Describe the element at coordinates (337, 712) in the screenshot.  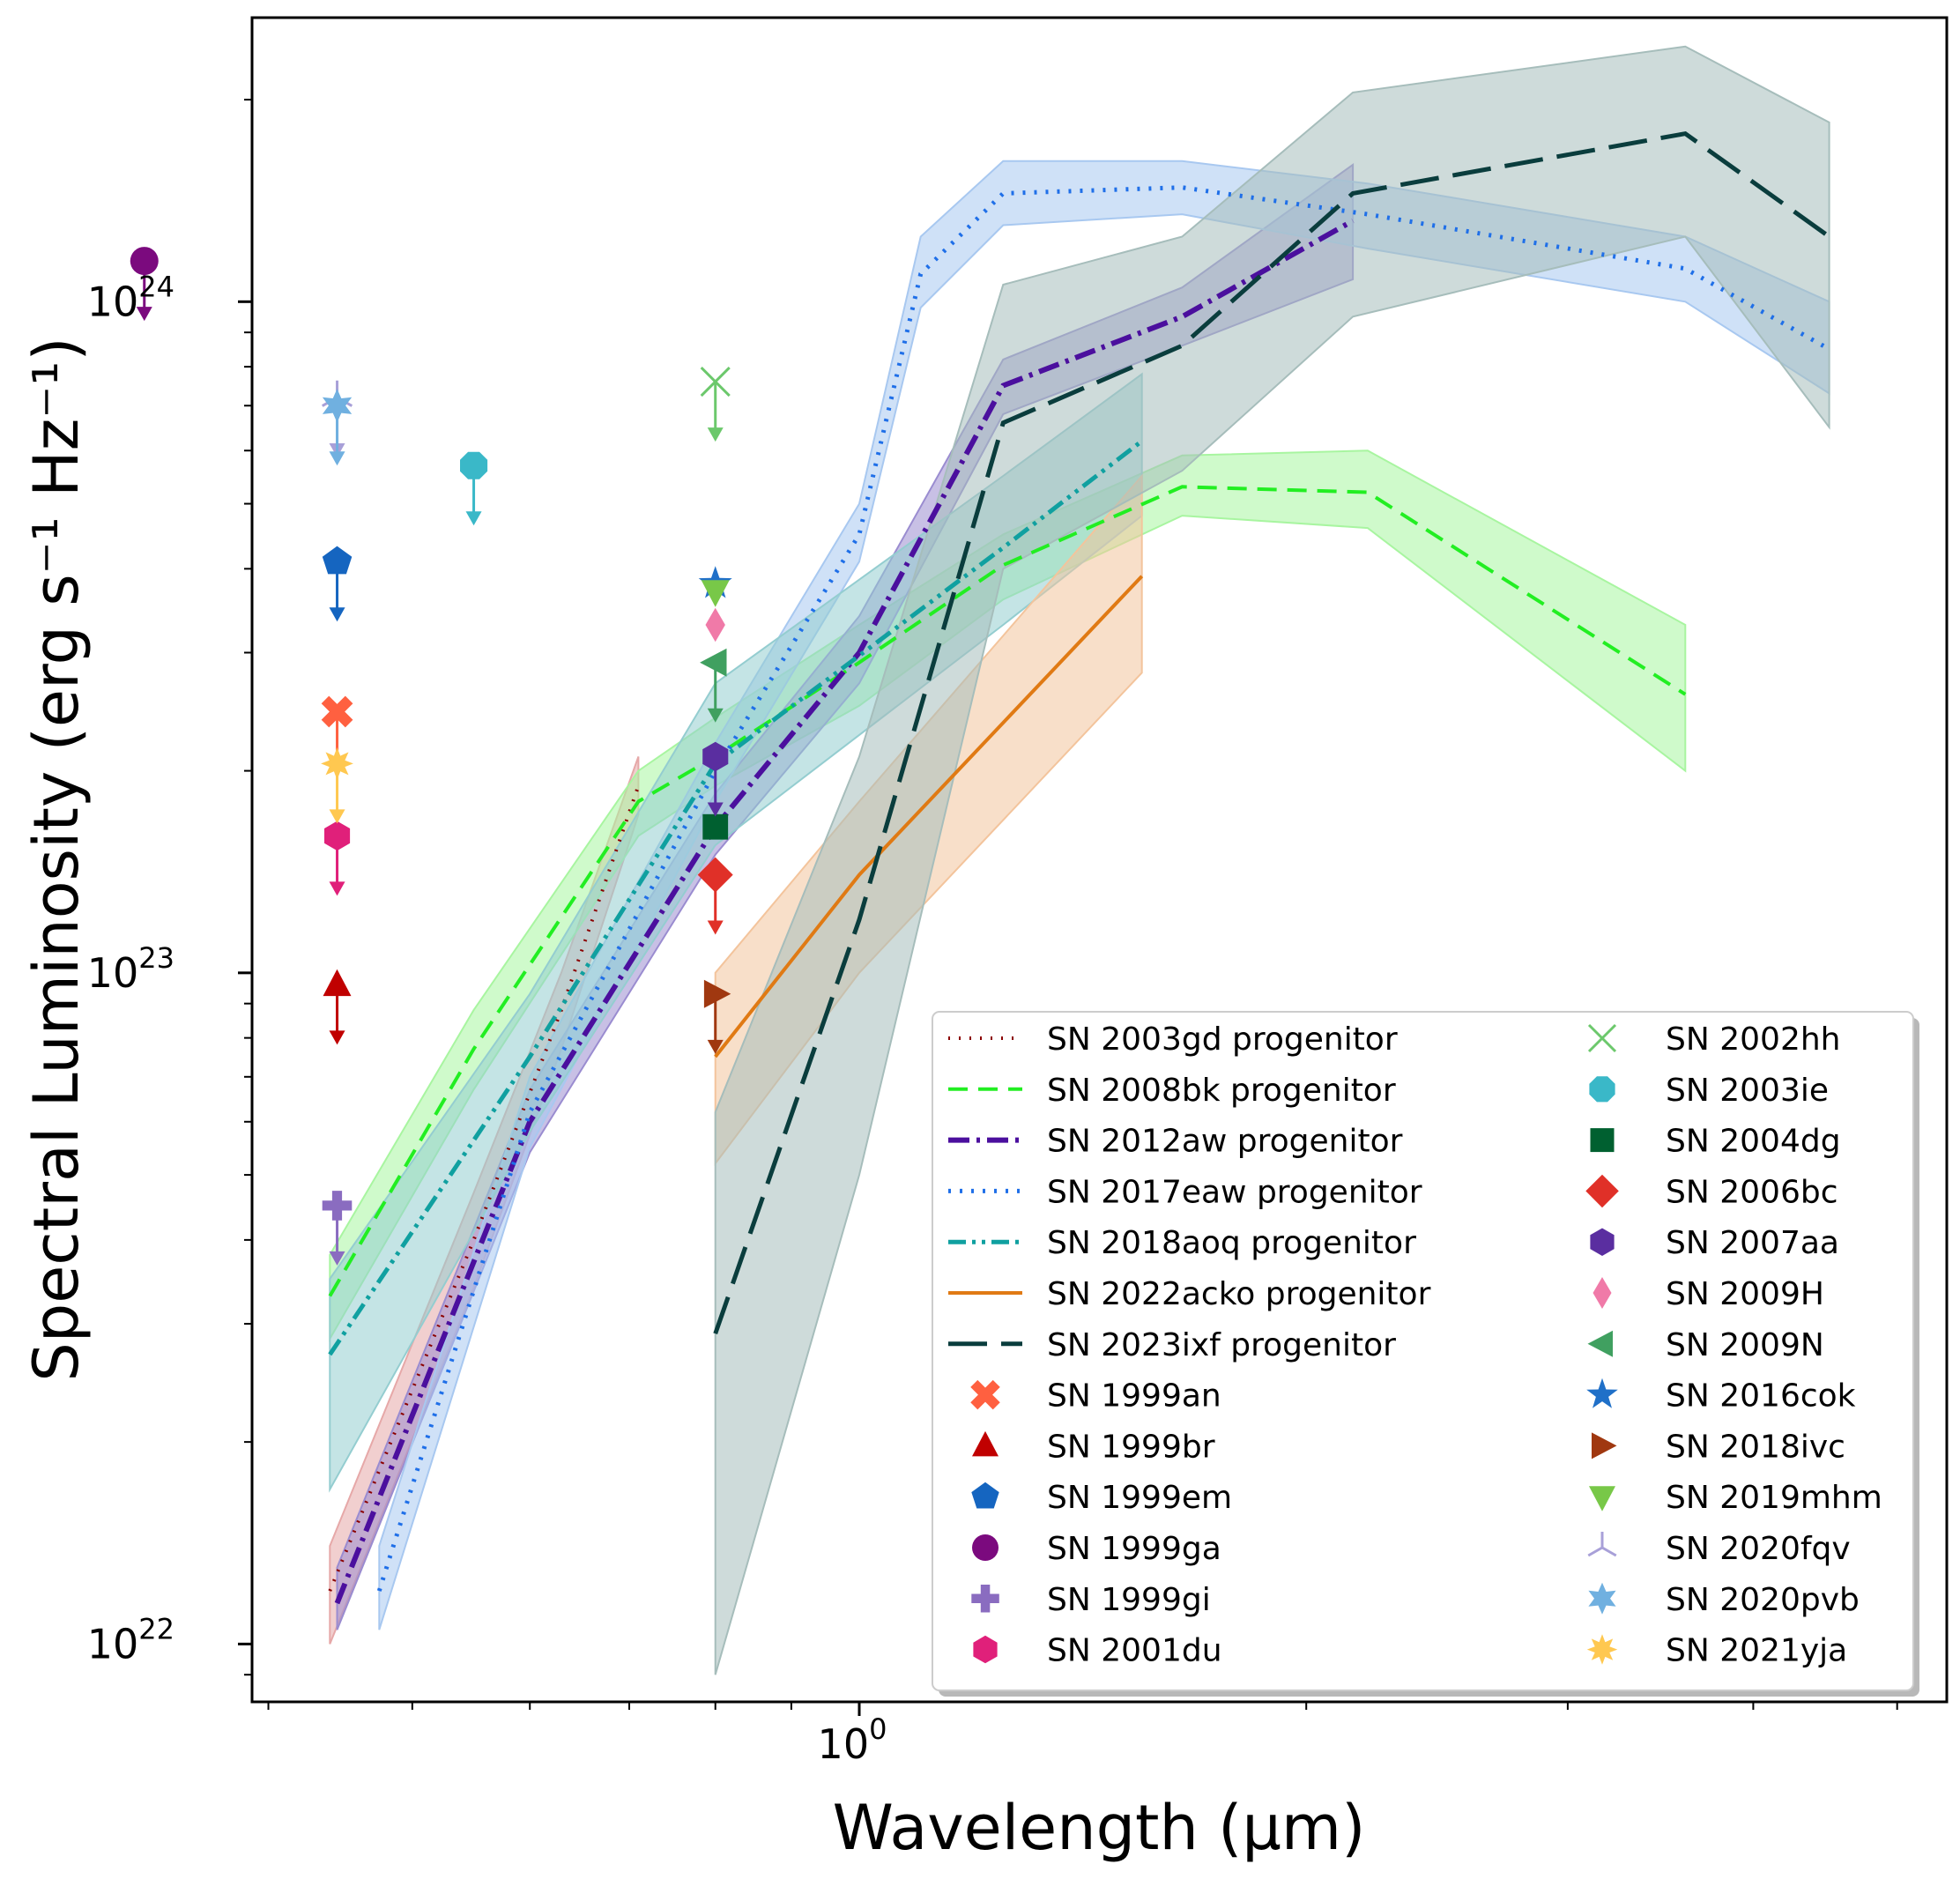
I see `sn-1999an-marker` at that location.